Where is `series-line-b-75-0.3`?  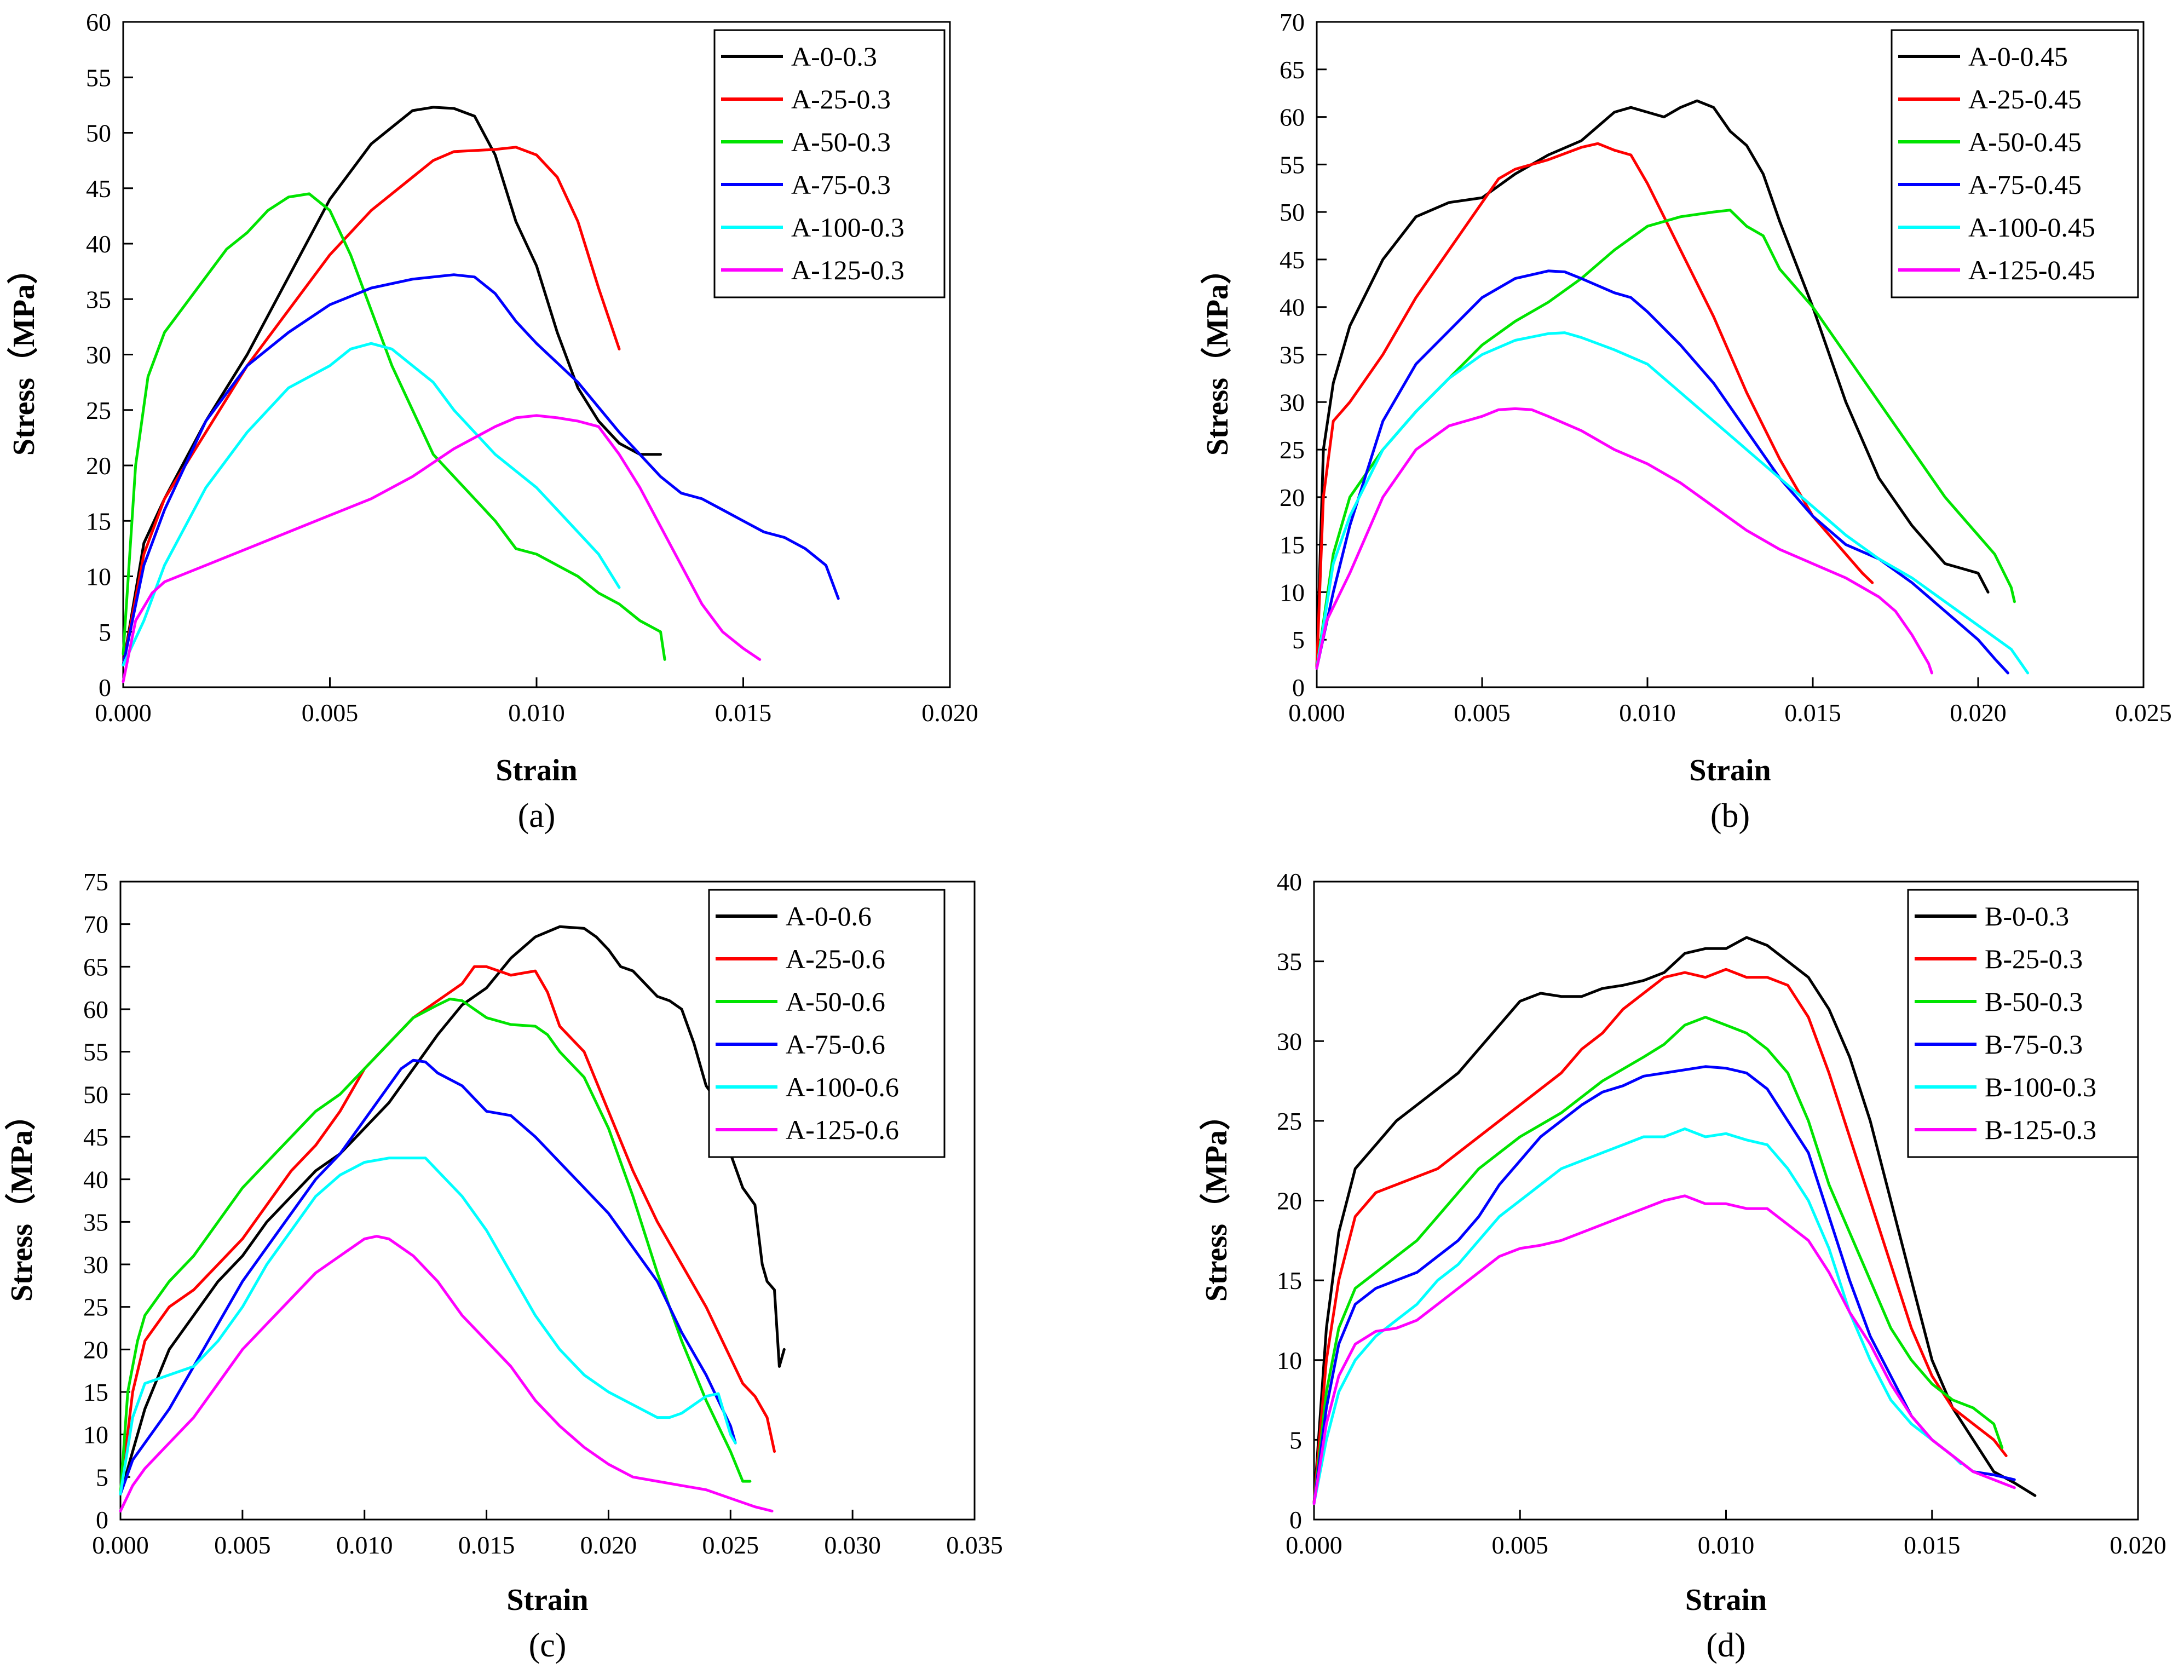
series-line-b-75-0.3 is located at coordinates (1664, 1285).